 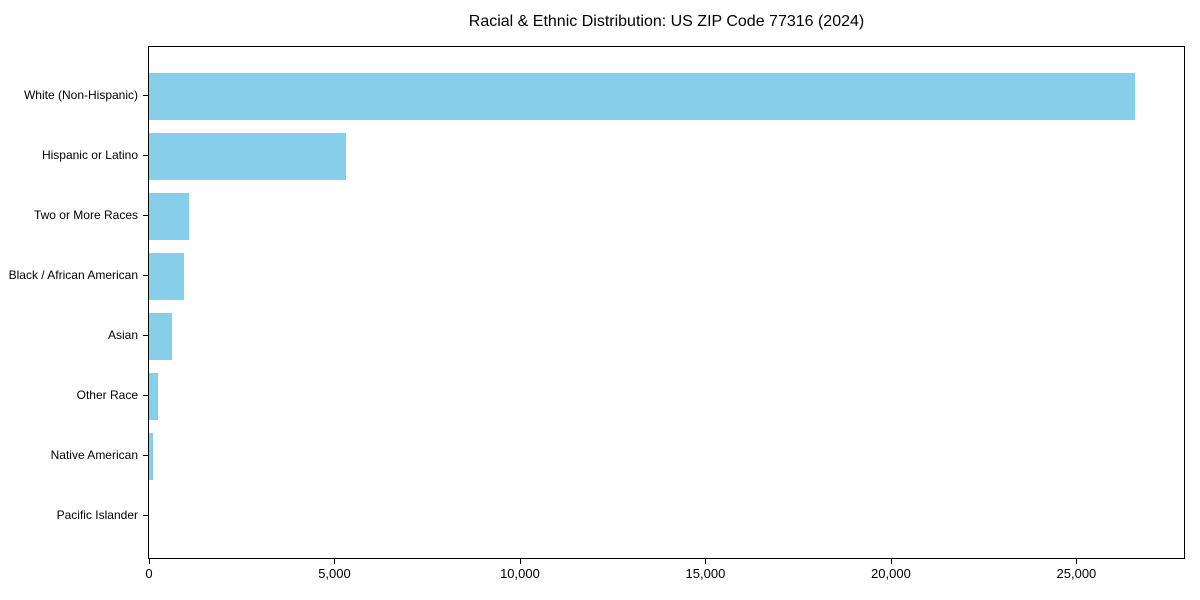 What do you see at coordinates (149, 573) in the screenshot?
I see `x-axis-tick-label: 0` at bounding box center [149, 573].